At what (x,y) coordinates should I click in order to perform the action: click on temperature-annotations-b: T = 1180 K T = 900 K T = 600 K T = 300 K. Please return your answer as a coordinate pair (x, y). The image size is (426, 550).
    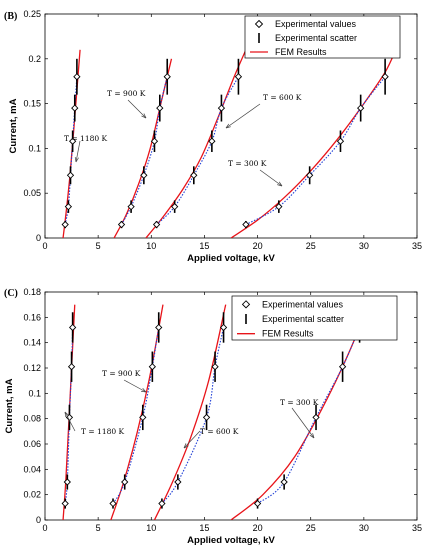
    Looking at the image, I should click on (183, 138).